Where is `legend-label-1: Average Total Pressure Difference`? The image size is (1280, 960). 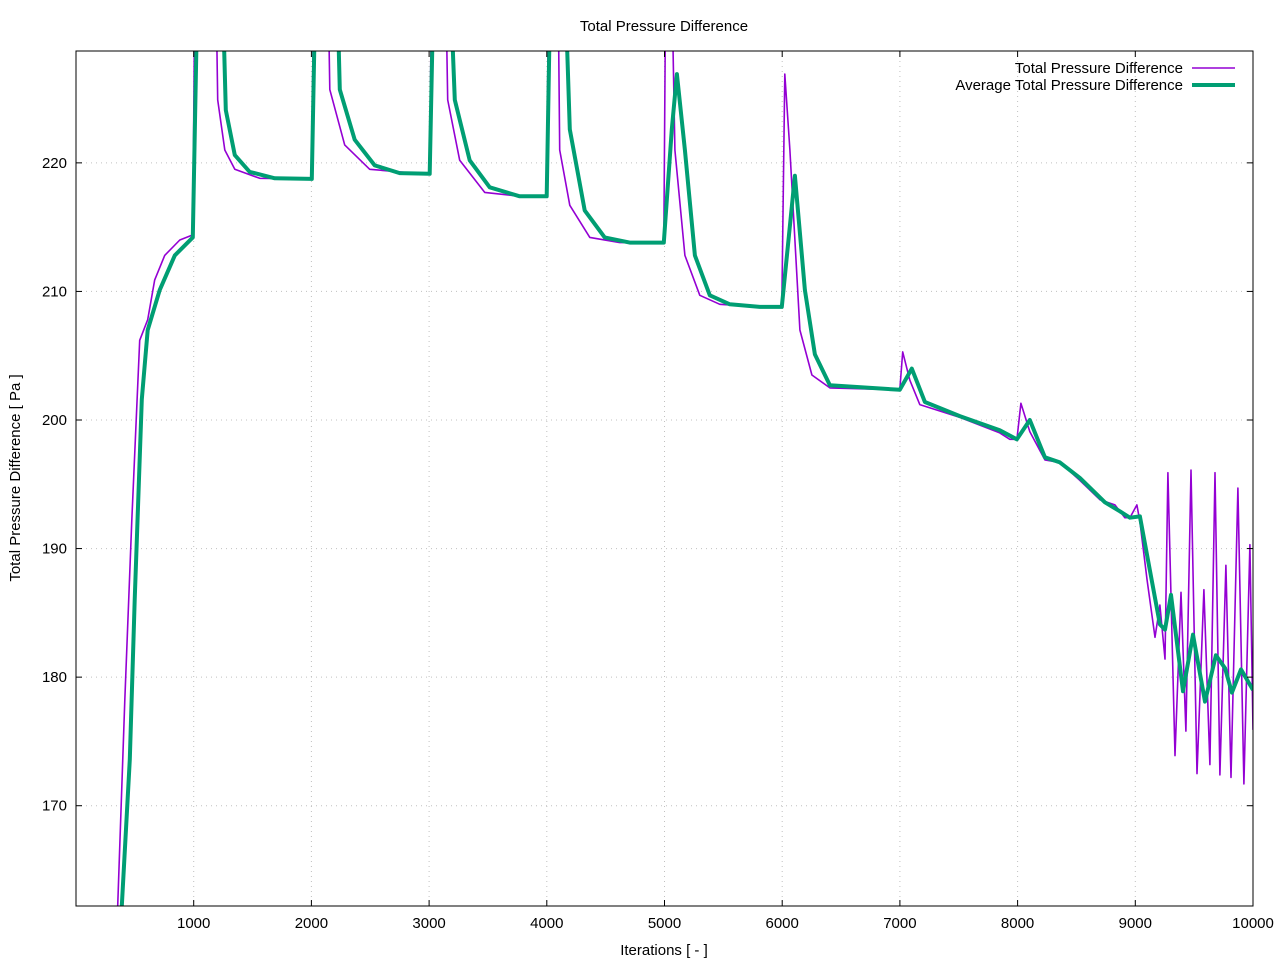 legend-label-1: Average Total Pressure Difference is located at coordinates (1069, 85).